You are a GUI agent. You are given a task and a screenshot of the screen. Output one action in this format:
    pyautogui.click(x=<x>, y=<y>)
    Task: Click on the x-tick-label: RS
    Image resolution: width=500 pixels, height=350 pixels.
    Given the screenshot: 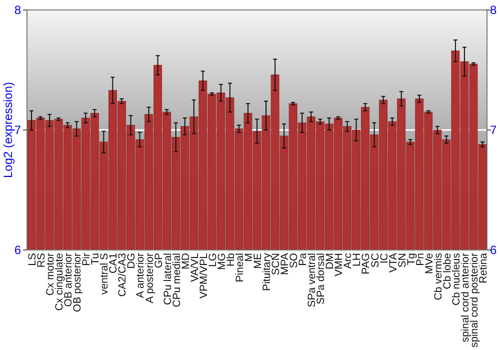 What is the action you would take?
    pyautogui.click(x=42, y=260)
    